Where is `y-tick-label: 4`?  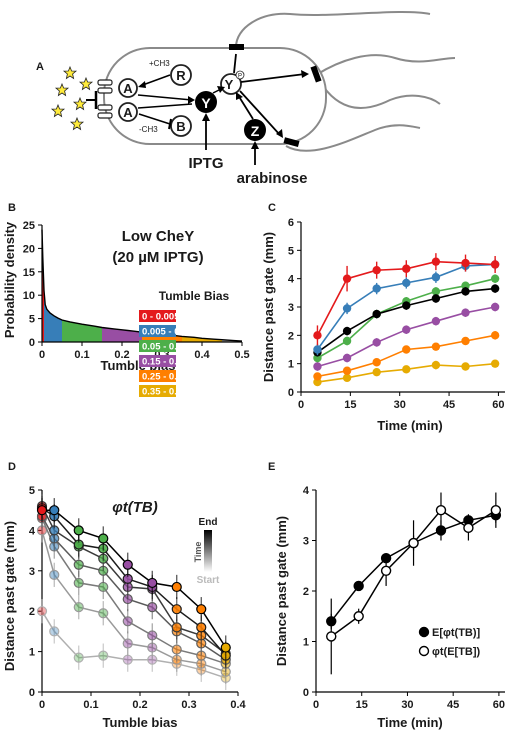
y-tick-label: 4 is located at coordinates (32, 531).